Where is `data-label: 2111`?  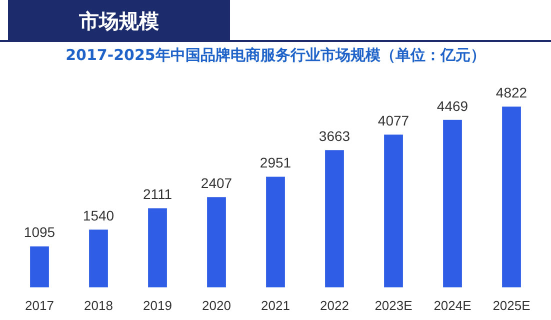 data-label: 2111 is located at coordinates (157, 194).